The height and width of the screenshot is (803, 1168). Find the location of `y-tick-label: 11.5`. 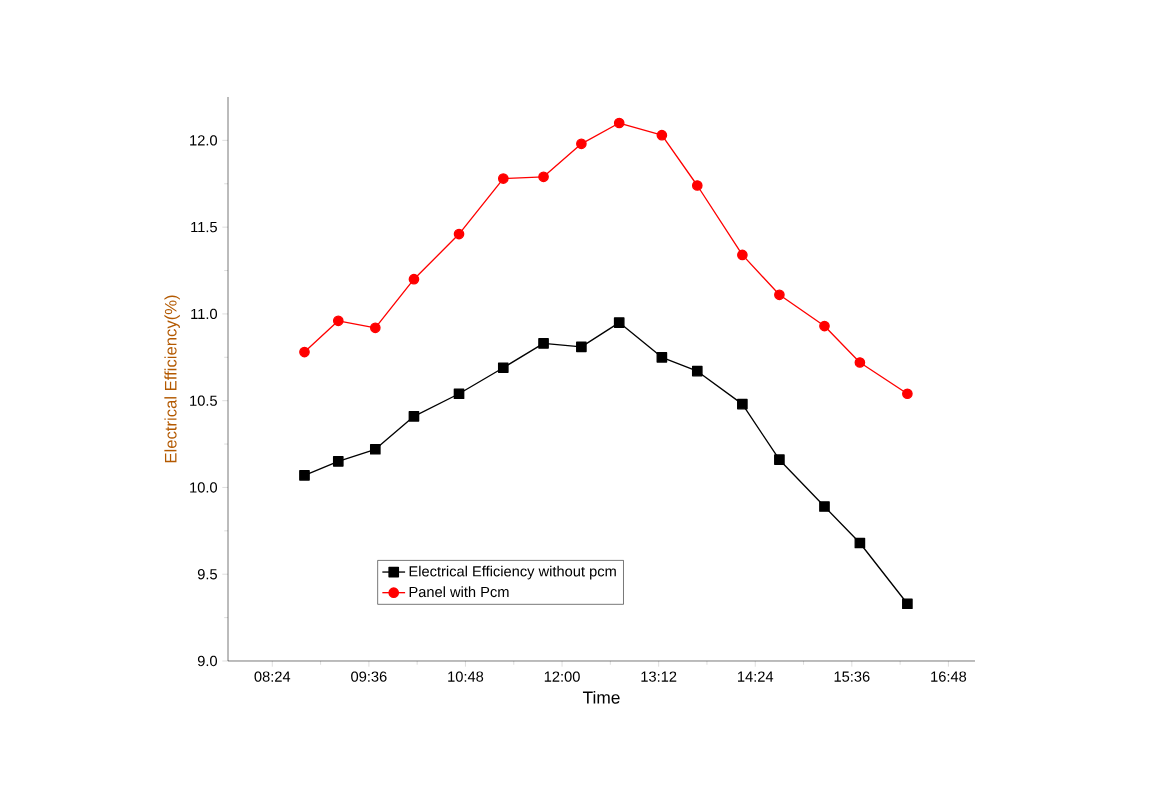

y-tick-label: 11.5 is located at coordinates (204, 227).